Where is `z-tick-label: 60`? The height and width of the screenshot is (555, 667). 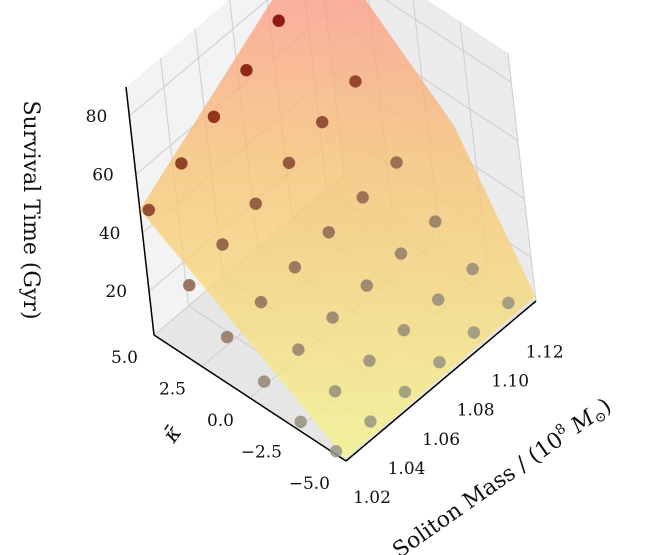
z-tick-label: 60 is located at coordinates (103, 176).